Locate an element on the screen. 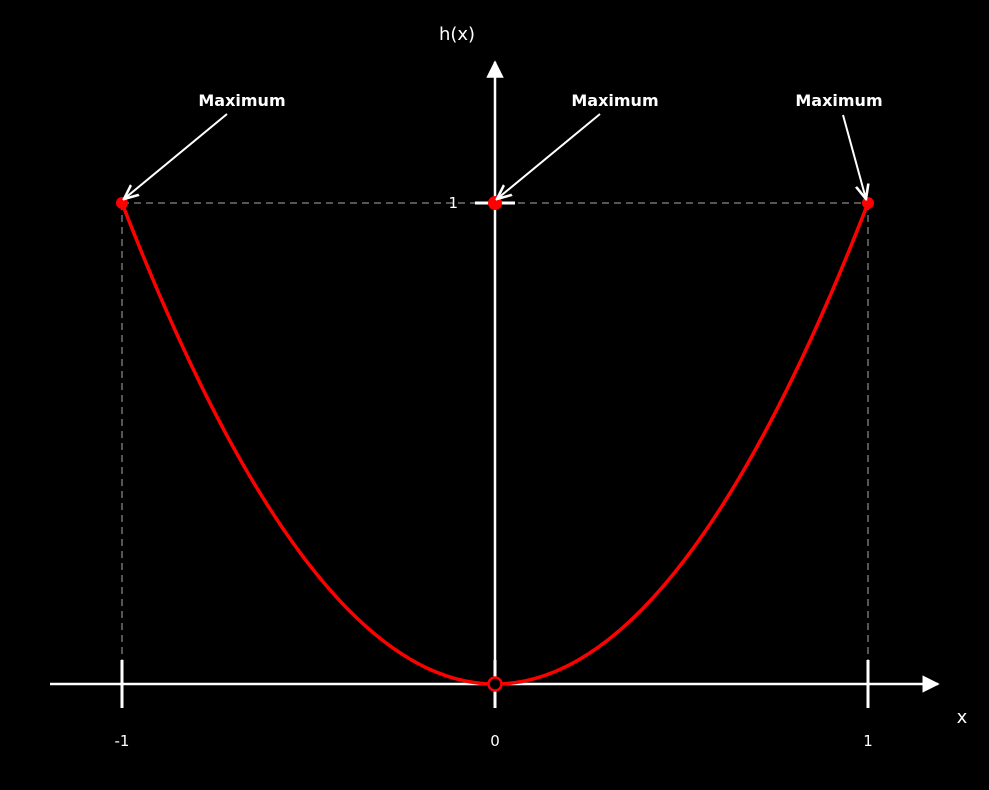 This screenshot has height=790, width=989. x-tick-label: 0 is located at coordinates (495, 741).